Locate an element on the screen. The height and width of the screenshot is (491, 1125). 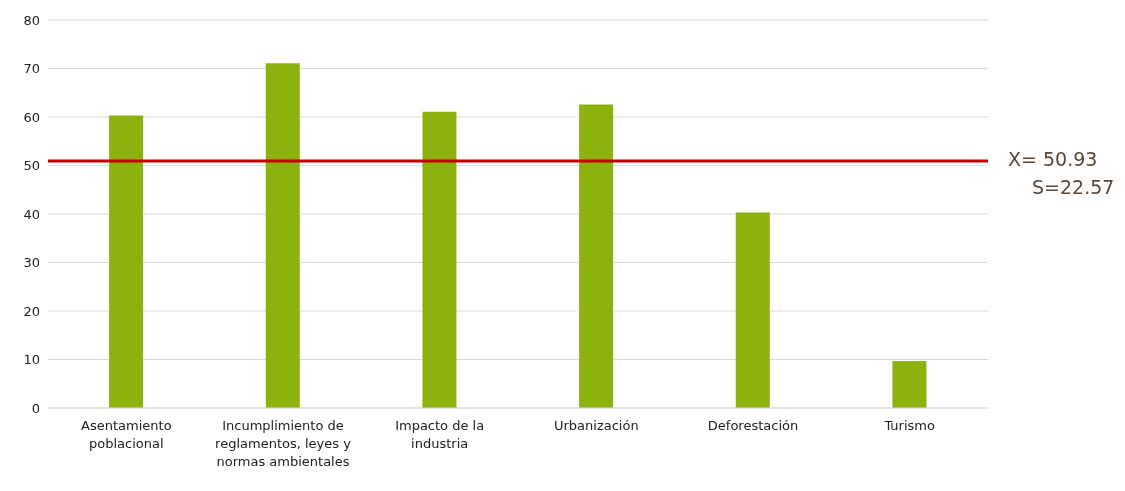
x-tick-label: Impacto de la industria is located at coordinates (440, 434).